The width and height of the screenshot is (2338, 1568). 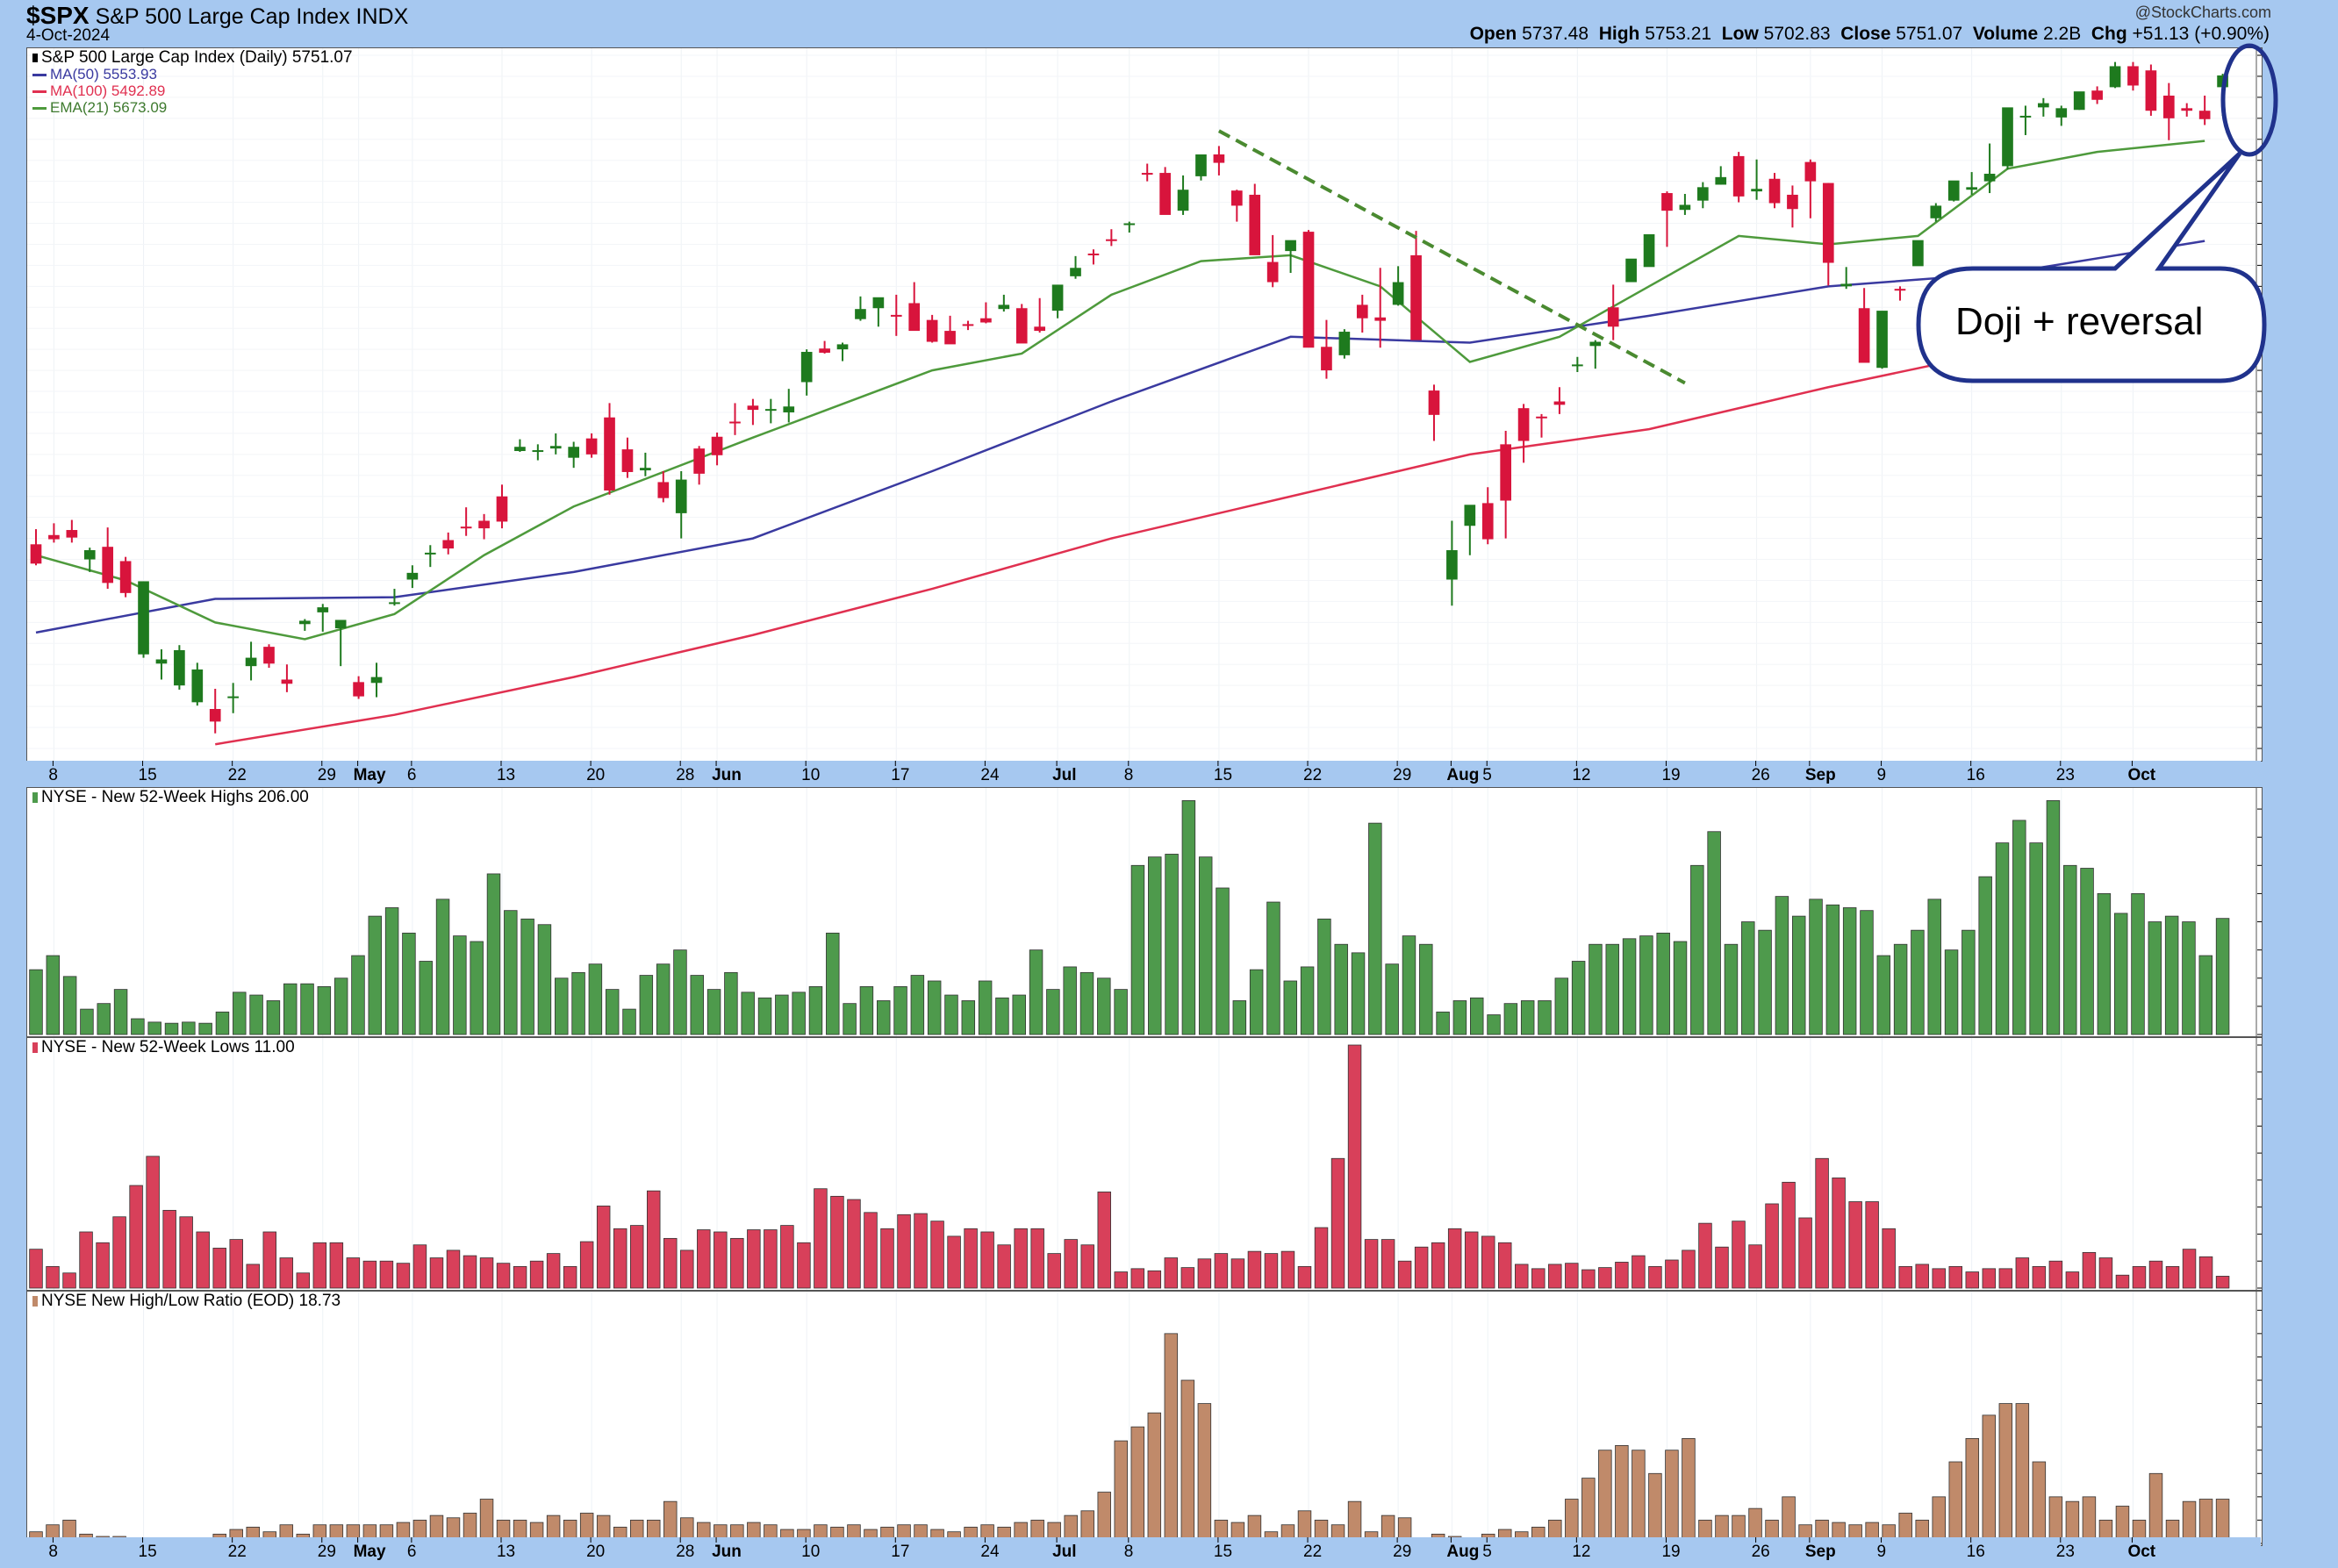 I want to click on x-tick-label: 8, so click(x=53, y=1552).